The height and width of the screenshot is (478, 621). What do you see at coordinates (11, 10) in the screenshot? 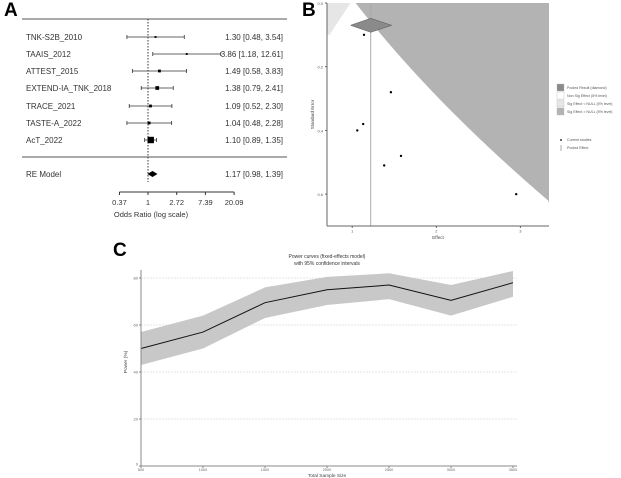
I see `panel-label-a: A` at bounding box center [11, 10].